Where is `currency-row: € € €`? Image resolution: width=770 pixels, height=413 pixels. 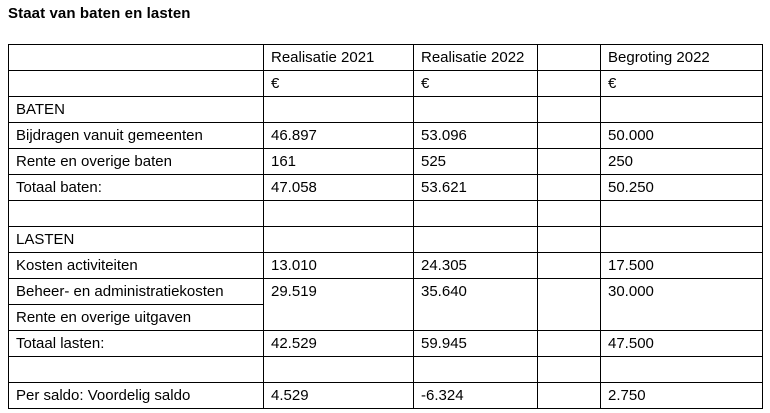 currency-row: € € € is located at coordinates (385, 83).